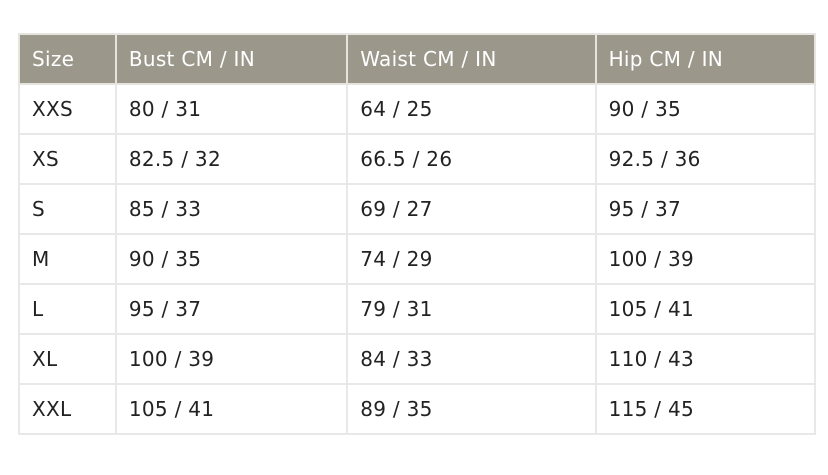 The height and width of the screenshot is (475, 828). I want to click on cell-bust: 90 / 35, so click(231, 259).